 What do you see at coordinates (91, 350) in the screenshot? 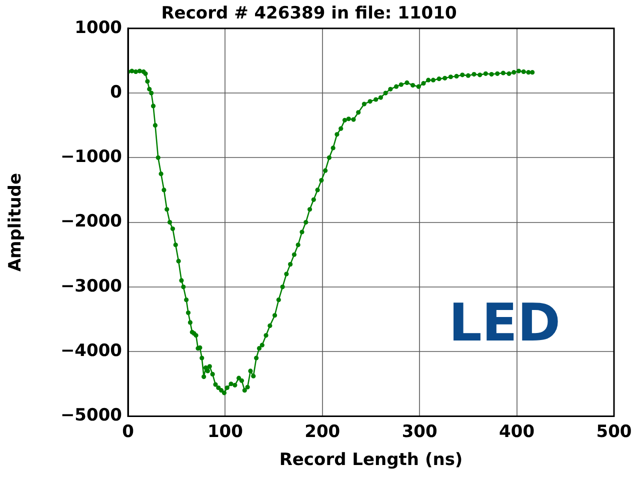
I see `y-tick-label: −4000` at bounding box center [91, 350].